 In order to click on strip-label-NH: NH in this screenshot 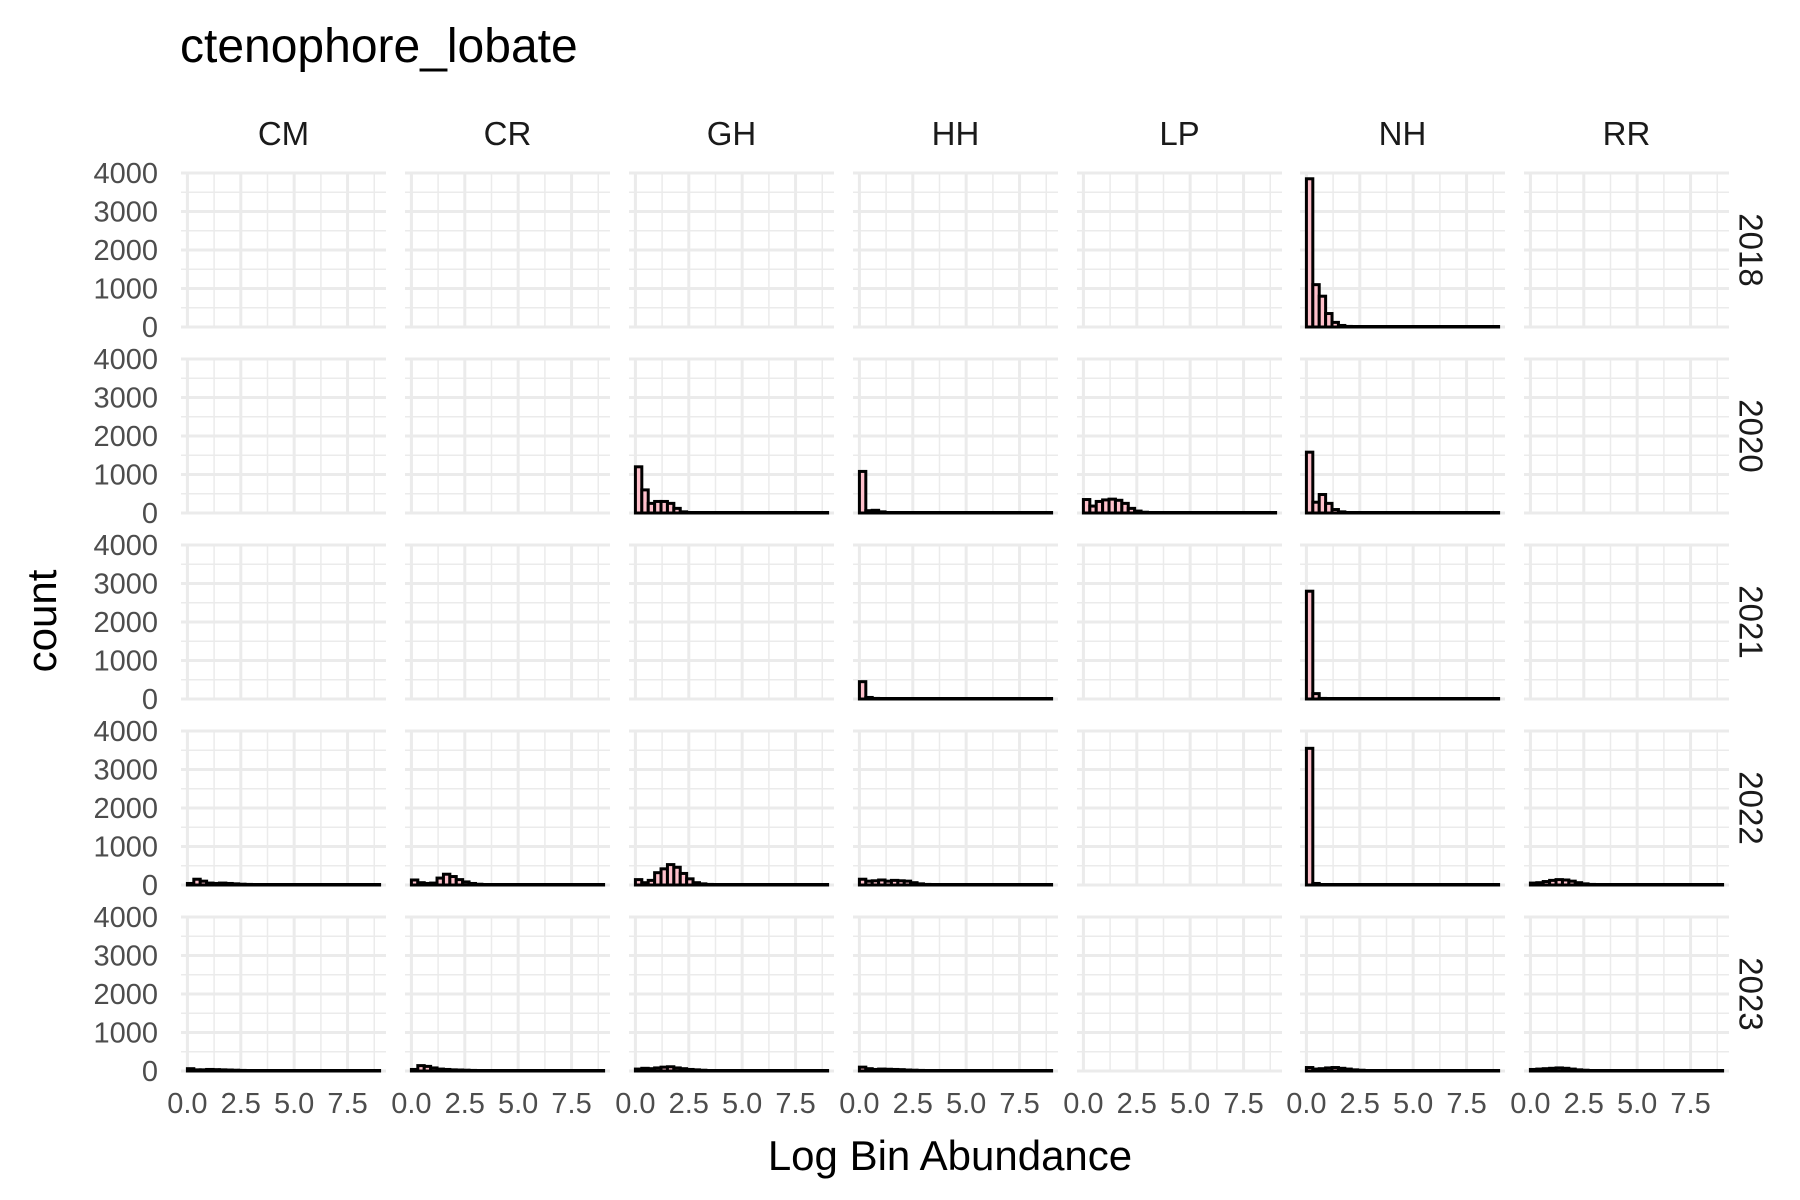, I will do `click(1403, 133)`.